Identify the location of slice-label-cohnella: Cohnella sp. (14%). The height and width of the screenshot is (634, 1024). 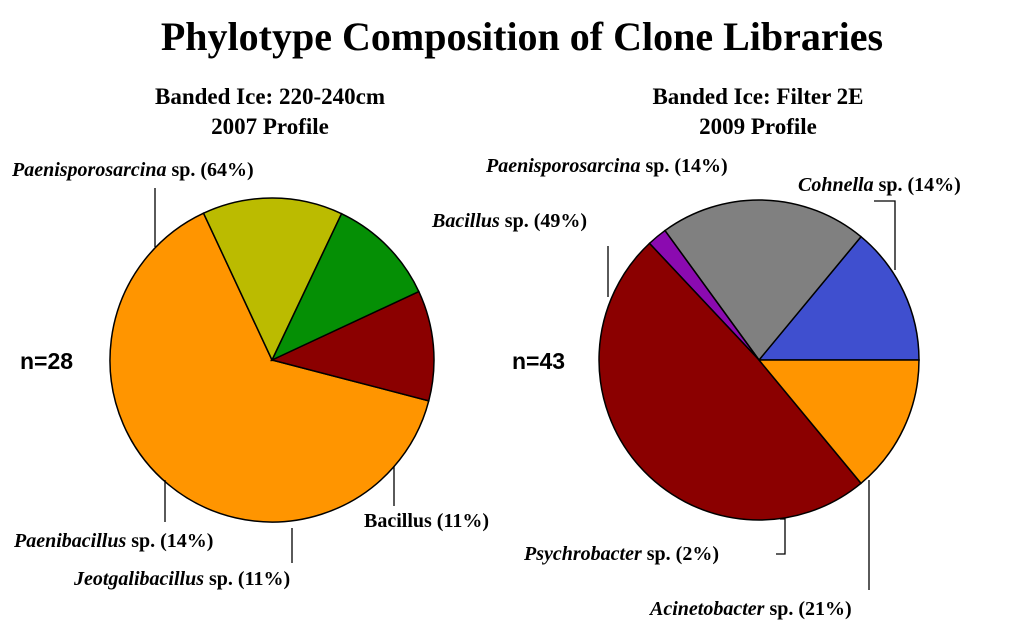
(879, 185).